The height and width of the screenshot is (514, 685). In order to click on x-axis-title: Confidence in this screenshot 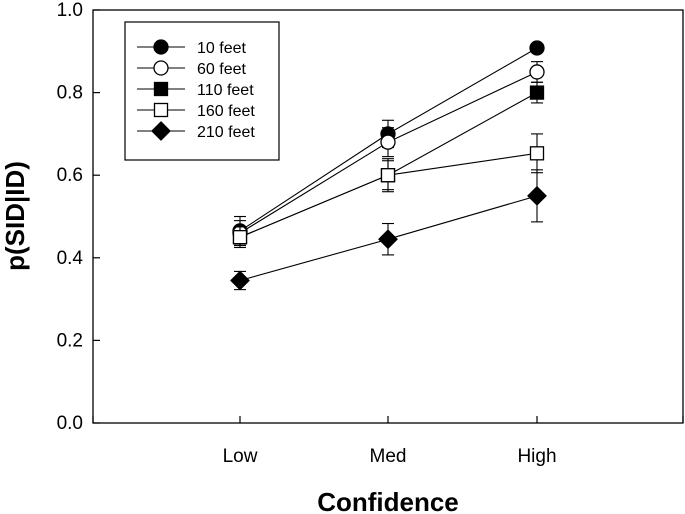, I will do `click(388, 500)`.